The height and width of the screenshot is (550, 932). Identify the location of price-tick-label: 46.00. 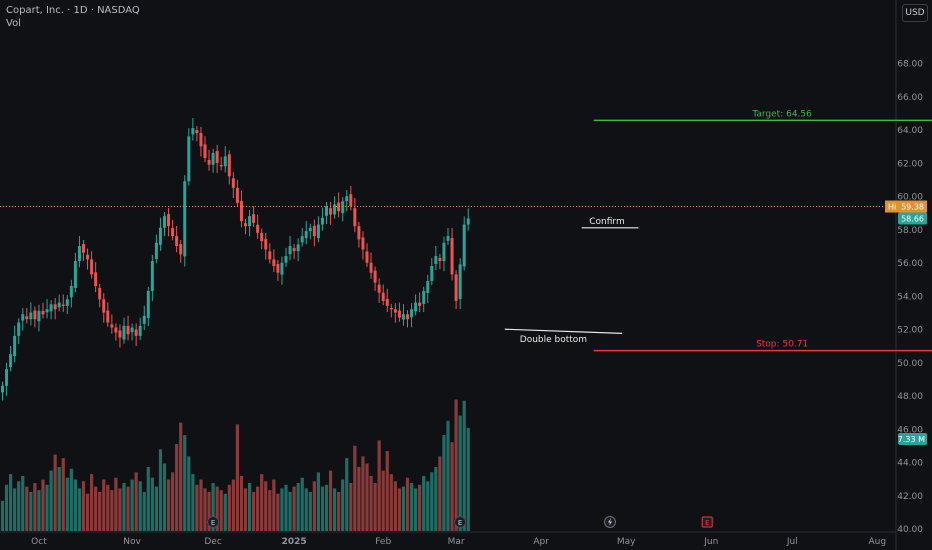
(910, 430).